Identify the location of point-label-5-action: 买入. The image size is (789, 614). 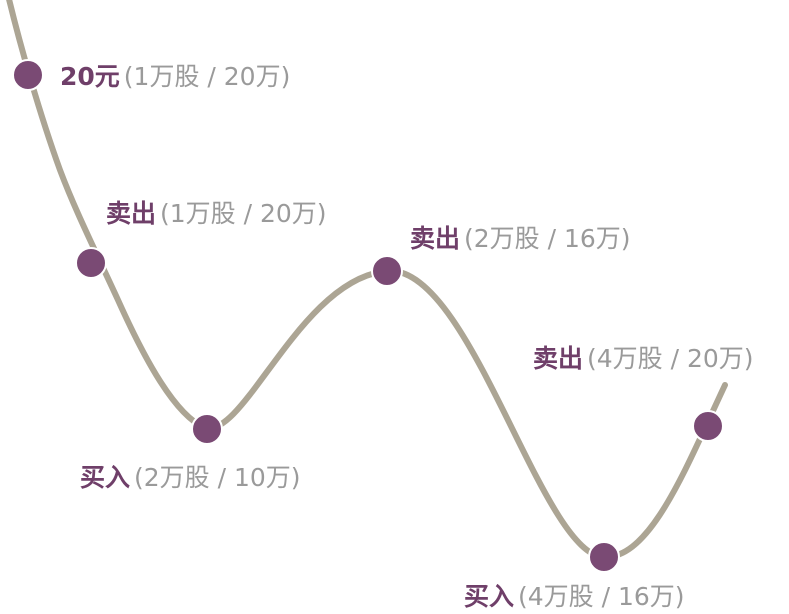
(489, 596).